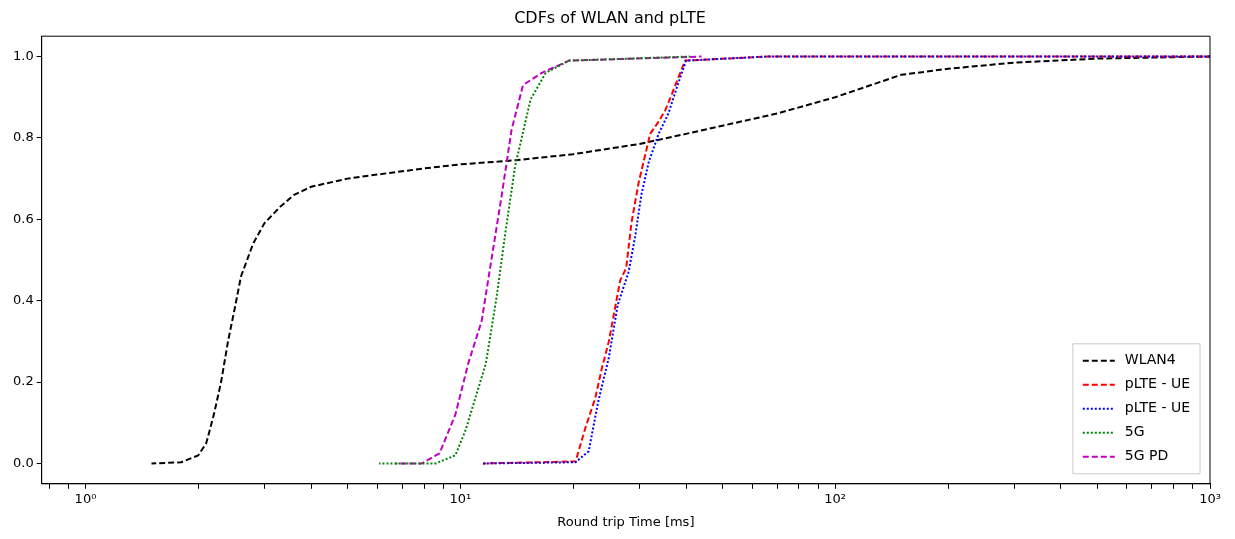 This screenshot has width=1235, height=539. What do you see at coordinates (23, 381) in the screenshot?
I see `y-tick-label: 0.2` at bounding box center [23, 381].